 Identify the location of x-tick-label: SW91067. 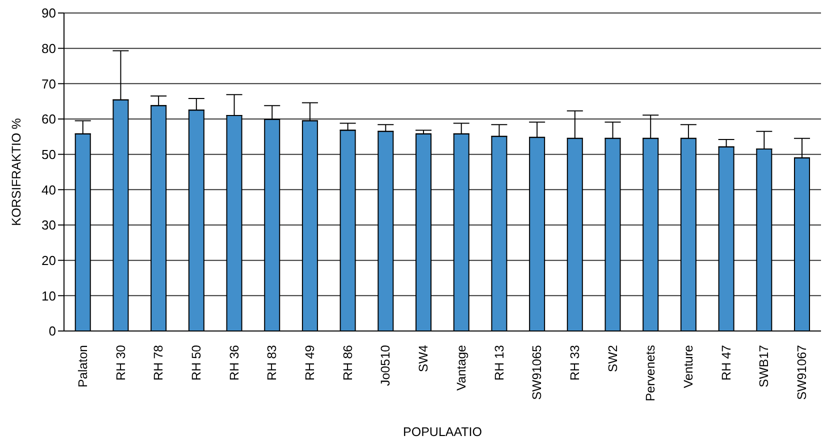
(802, 372).